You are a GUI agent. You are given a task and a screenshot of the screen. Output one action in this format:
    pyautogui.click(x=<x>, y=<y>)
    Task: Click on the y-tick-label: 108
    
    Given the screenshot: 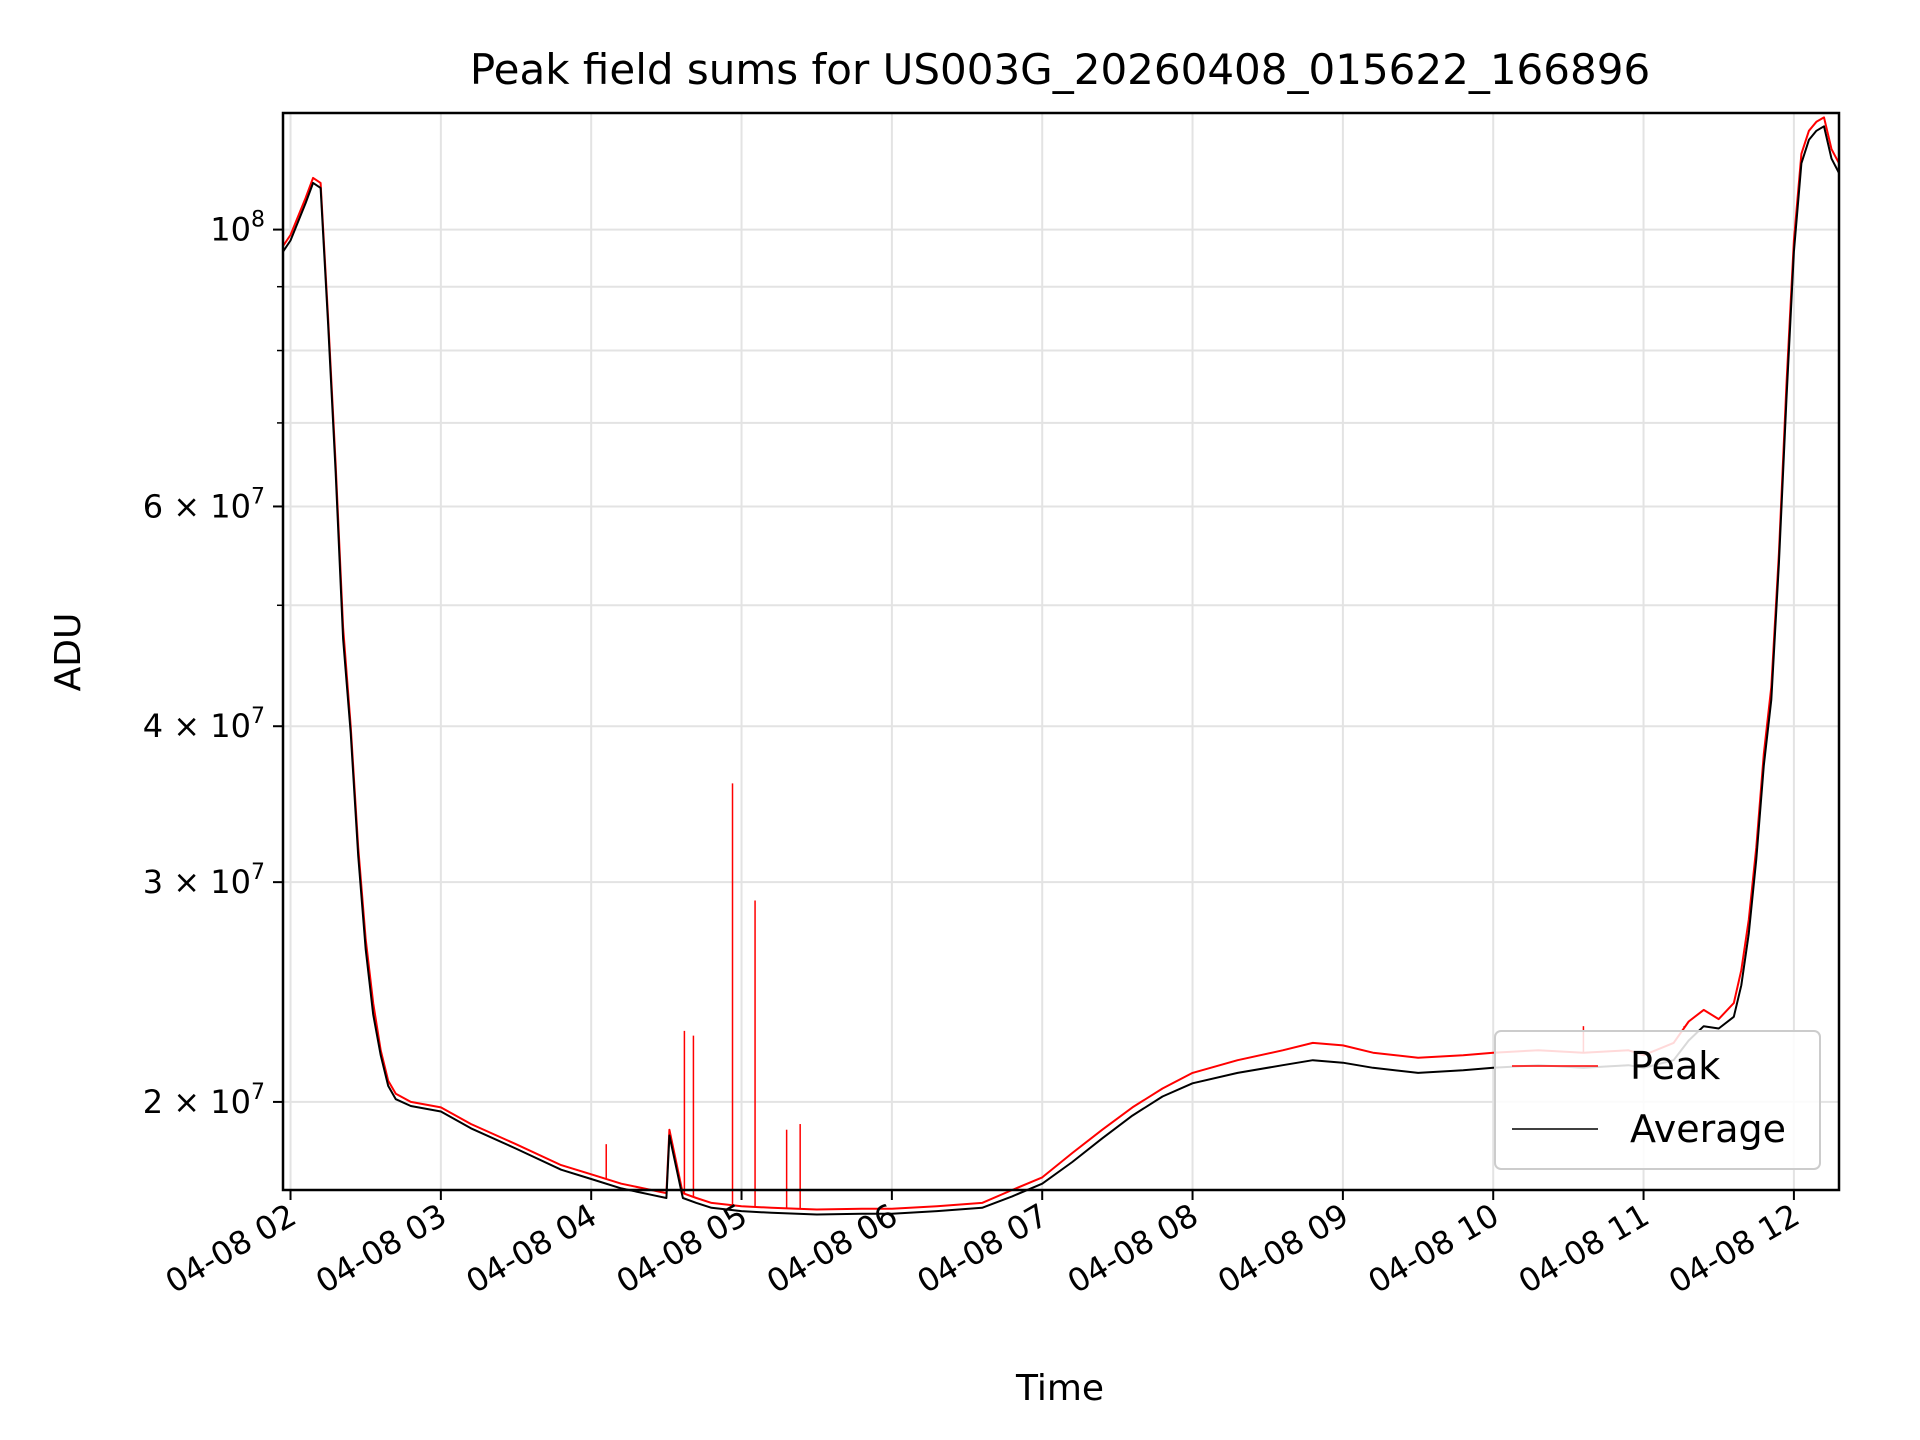 What is the action you would take?
    pyautogui.click(x=237, y=228)
    